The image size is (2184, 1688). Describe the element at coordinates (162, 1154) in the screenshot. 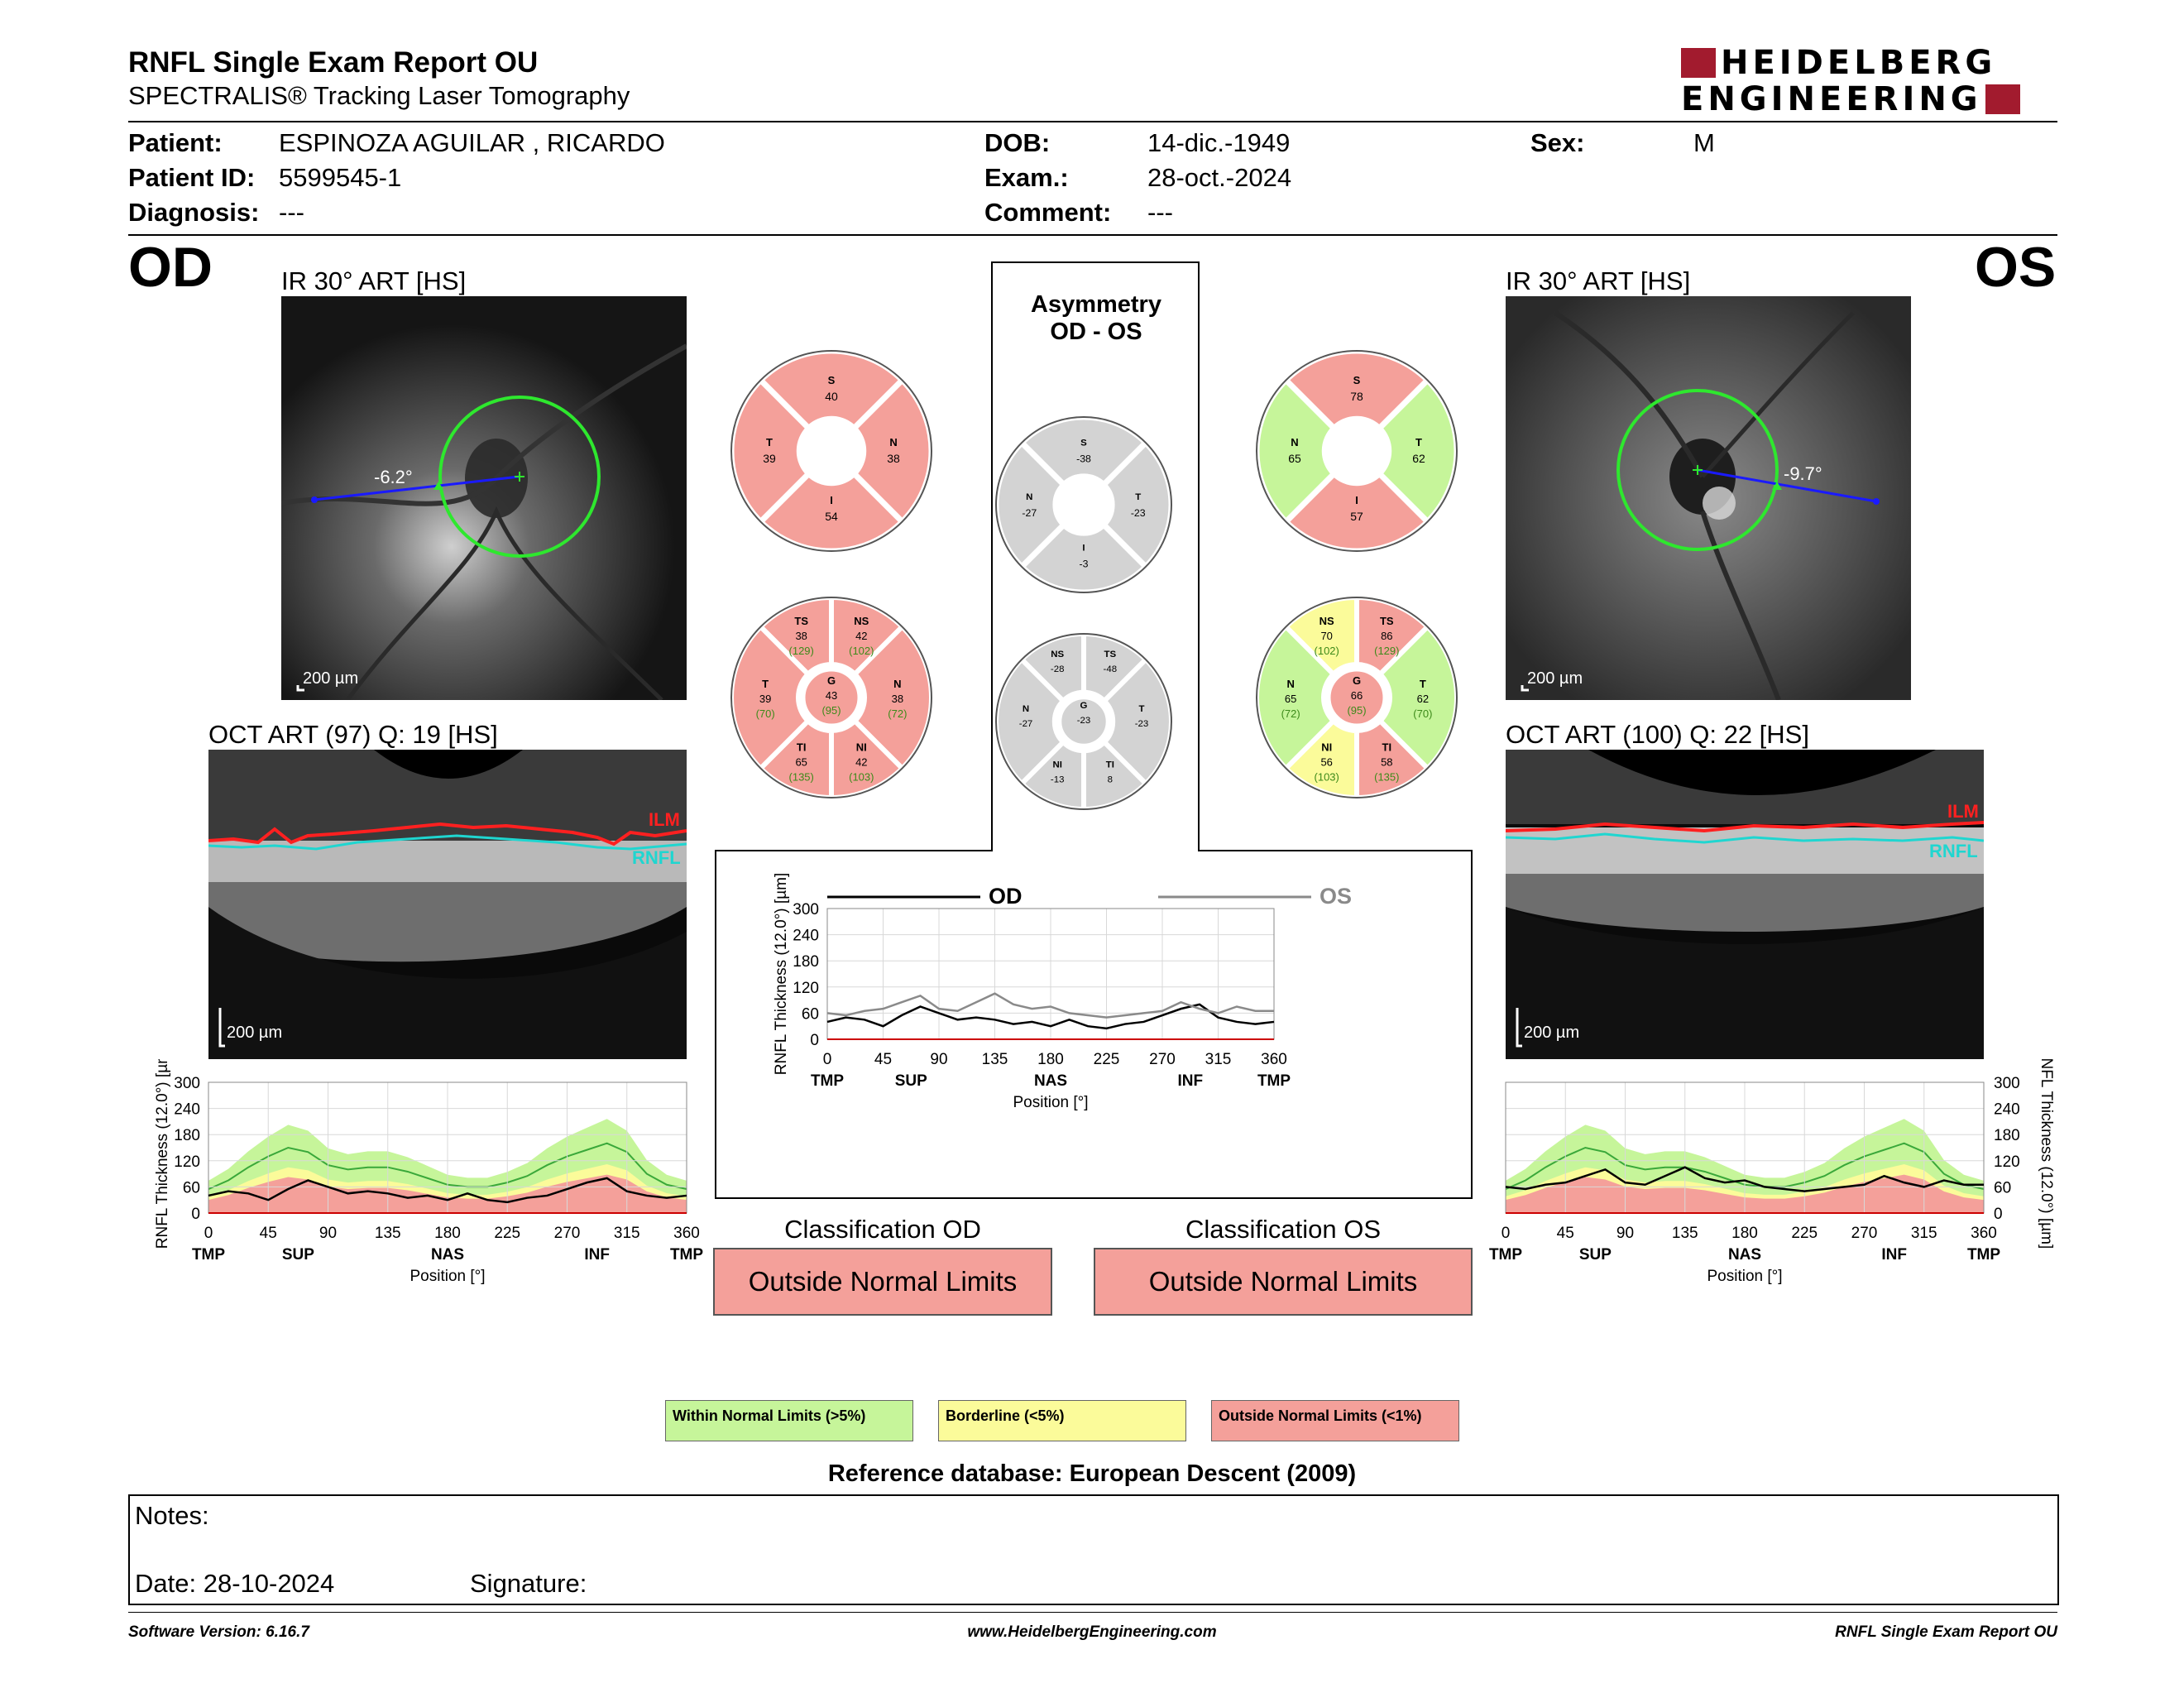

I see `y-axis-title: RNFL Thickness (12.0°) [µm]` at that location.